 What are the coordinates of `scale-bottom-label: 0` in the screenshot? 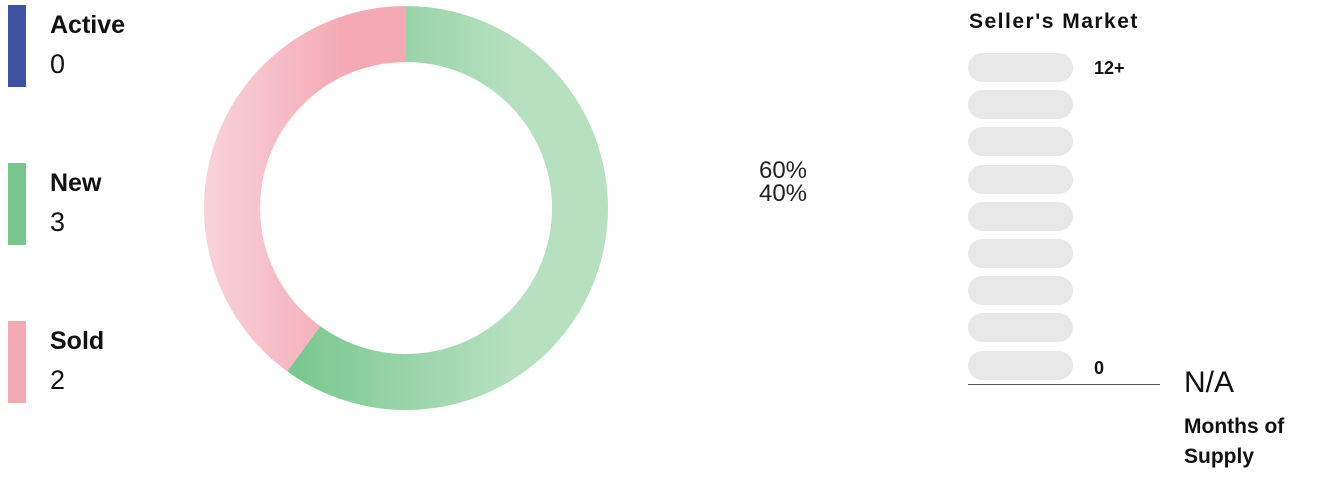 It's located at (1099, 368).